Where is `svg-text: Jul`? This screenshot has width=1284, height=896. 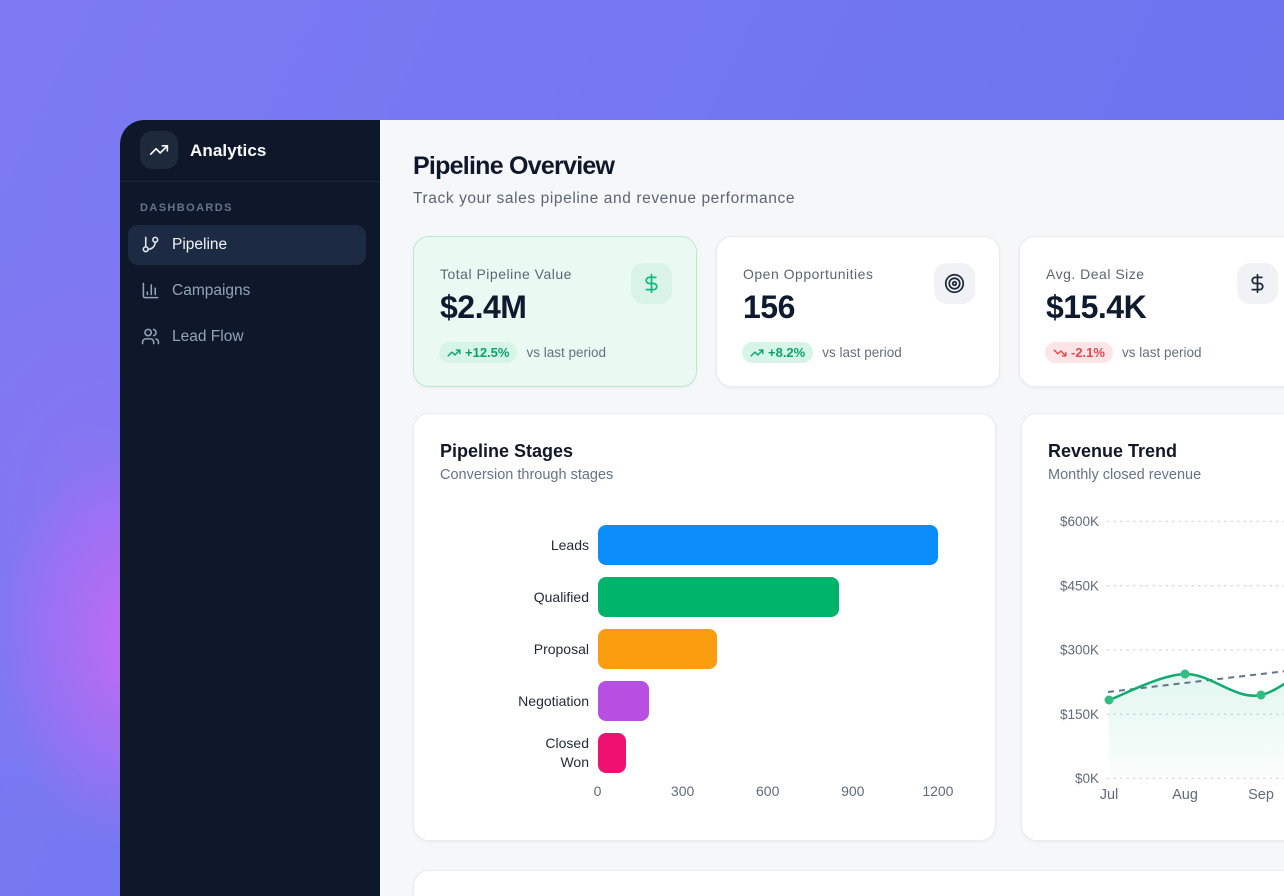
svg-text: Jul is located at coordinates (1109, 795).